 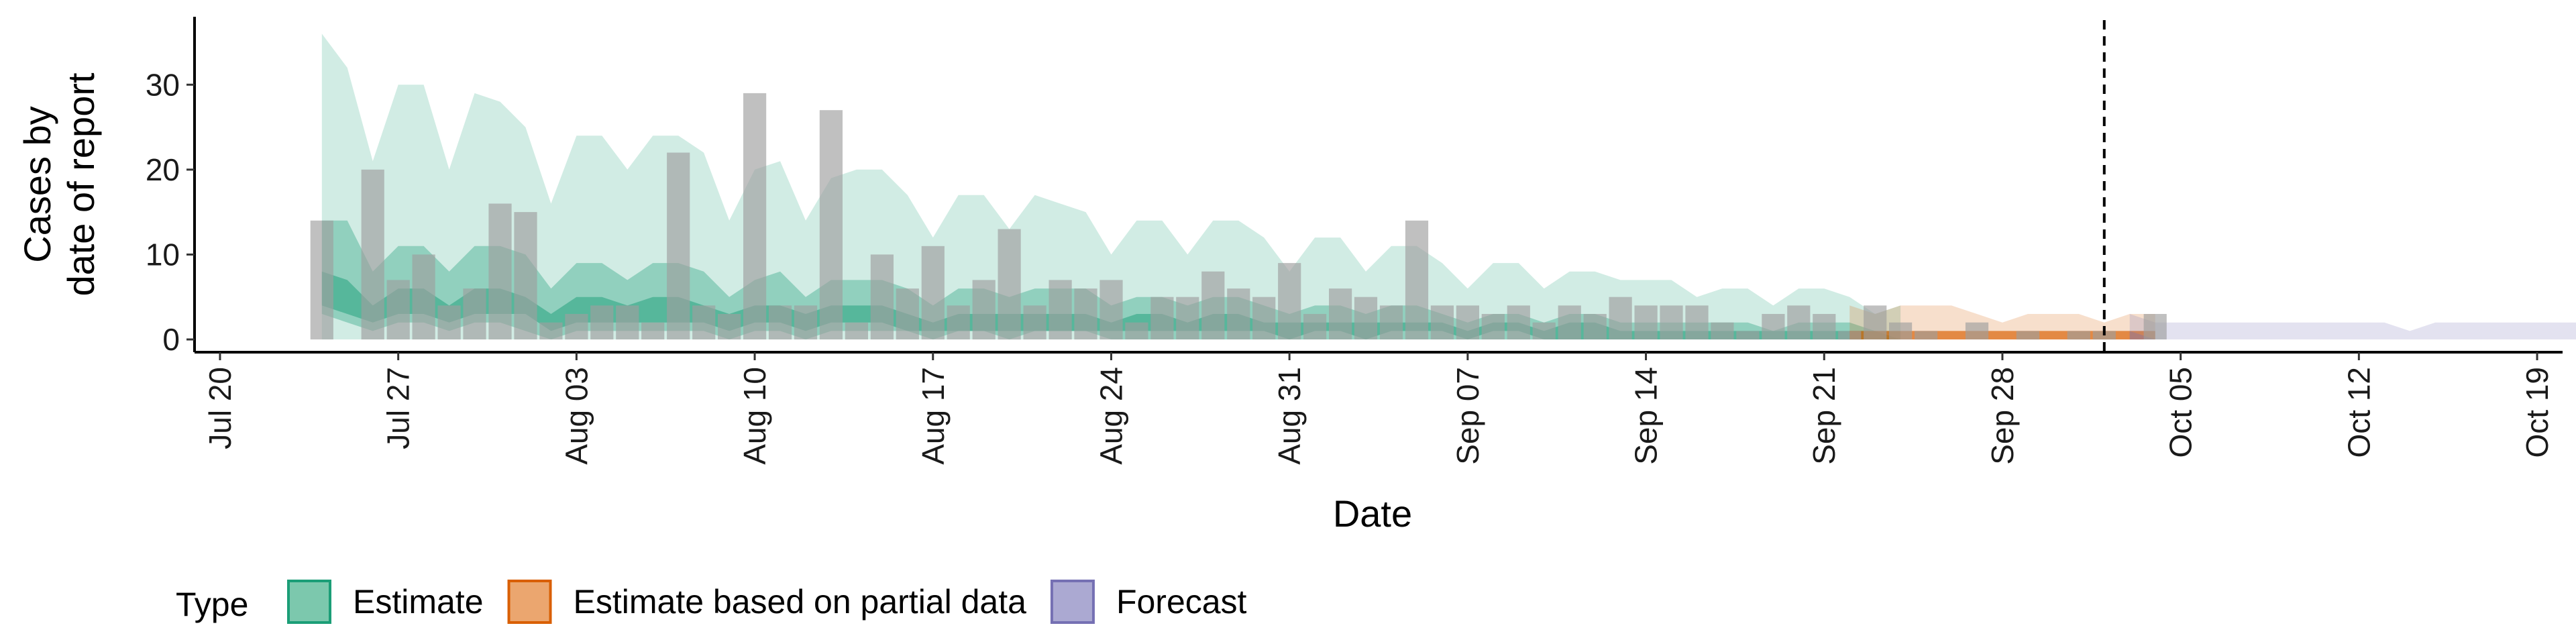 What do you see at coordinates (81, 184) in the screenshot?
I see `y-axis-title-line-2: date of report` at bounding box center [81, 184].